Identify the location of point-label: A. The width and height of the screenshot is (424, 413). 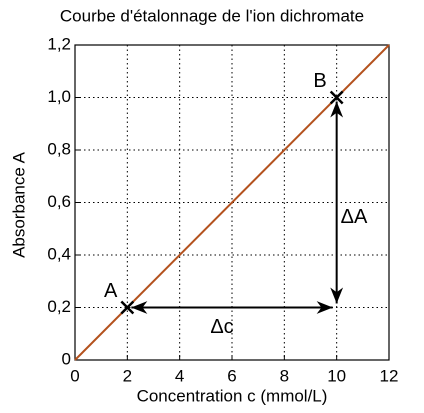
(111, 291).